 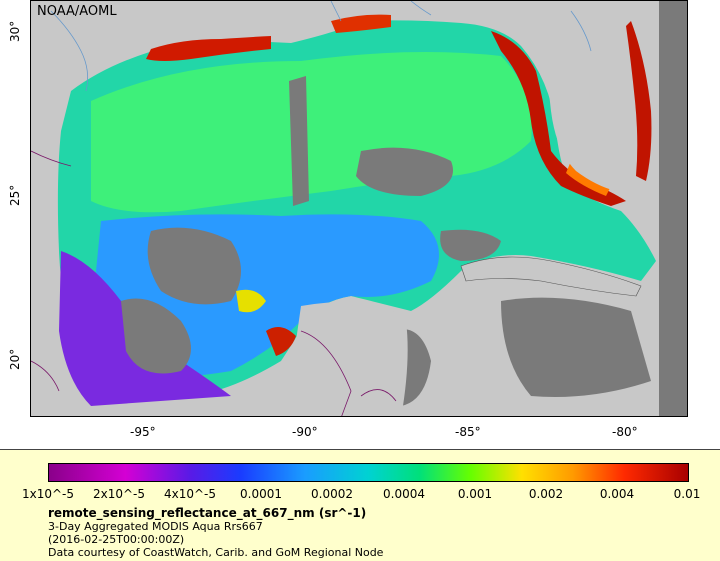 What do you see at coordinates (155, 526) in the screenshot?
I see `legend-dataset: 3-Day Aggregated MODIS Aqua Rrs667` at bounding box center [155, 526].